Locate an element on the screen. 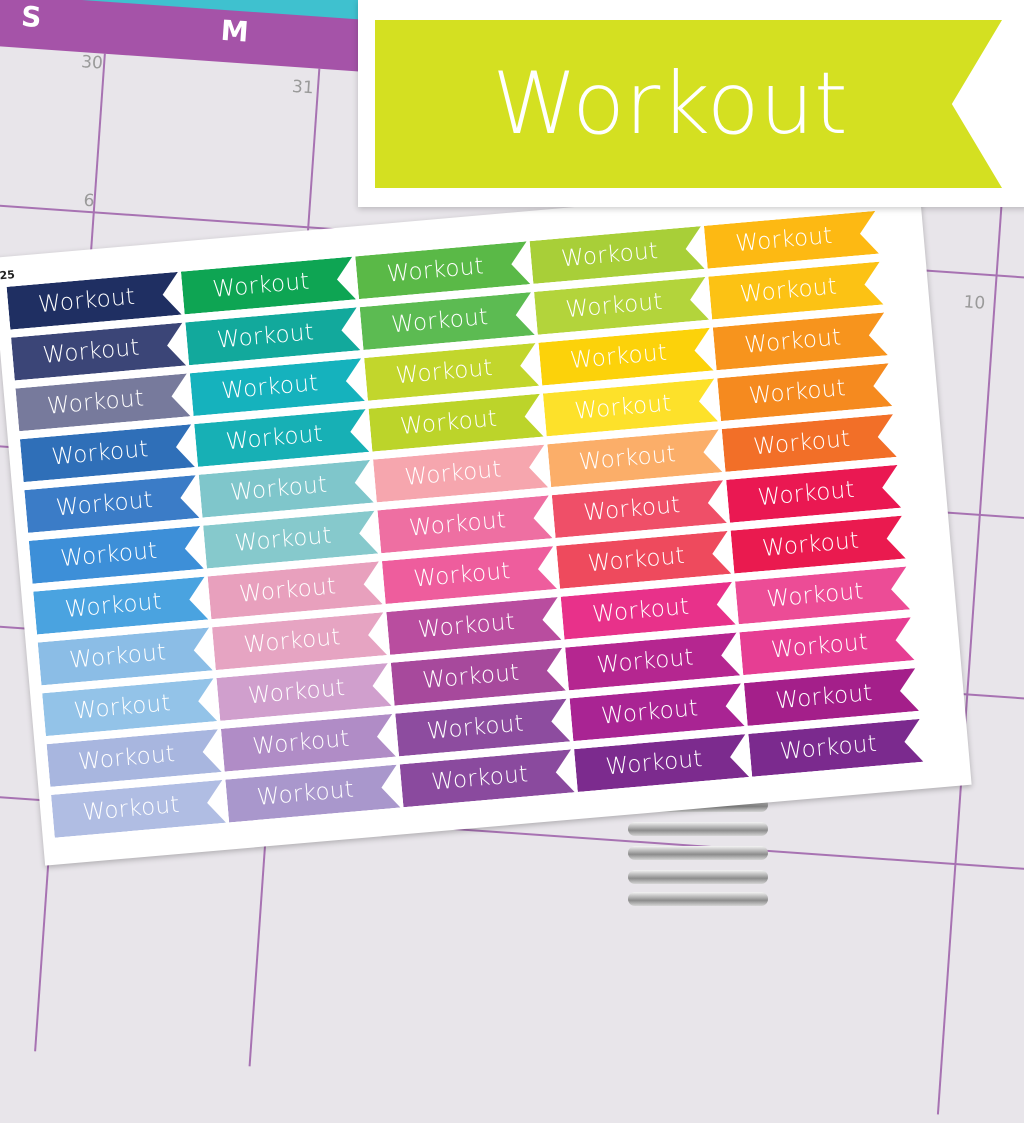 This screenshot has width=1024, height=1123. date-number: 10 is located at coordinates (974, 303).